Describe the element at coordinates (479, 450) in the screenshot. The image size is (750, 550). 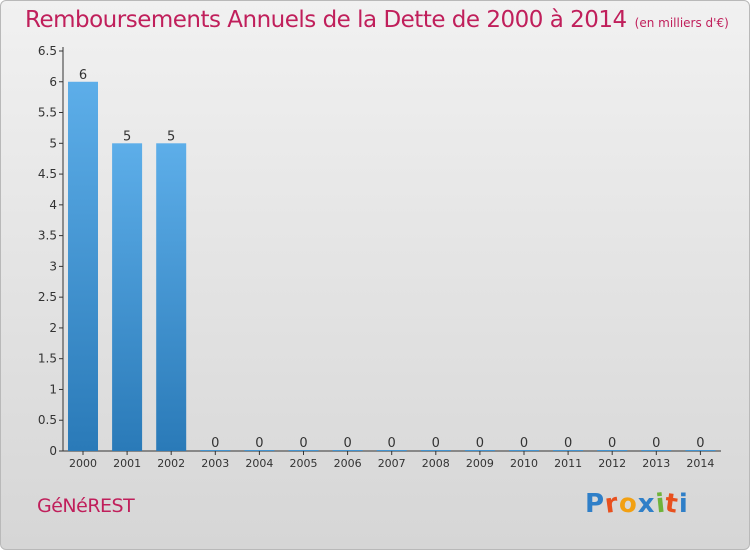
I see `bar-2009` at that location.